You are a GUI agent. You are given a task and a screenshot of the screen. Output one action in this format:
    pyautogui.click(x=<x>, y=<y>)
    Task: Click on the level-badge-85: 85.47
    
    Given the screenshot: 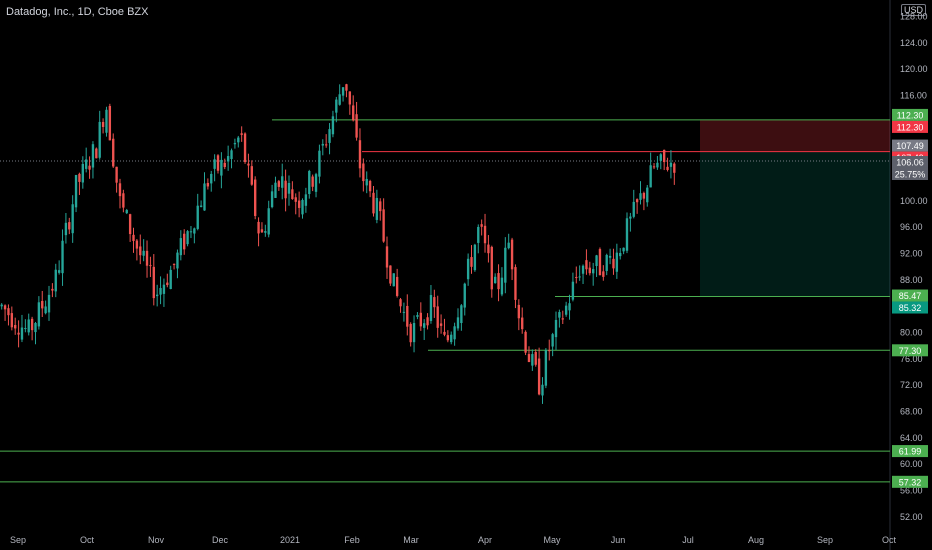 What is the action you would take?
    pyautogui.click(x=910, y=296)
    